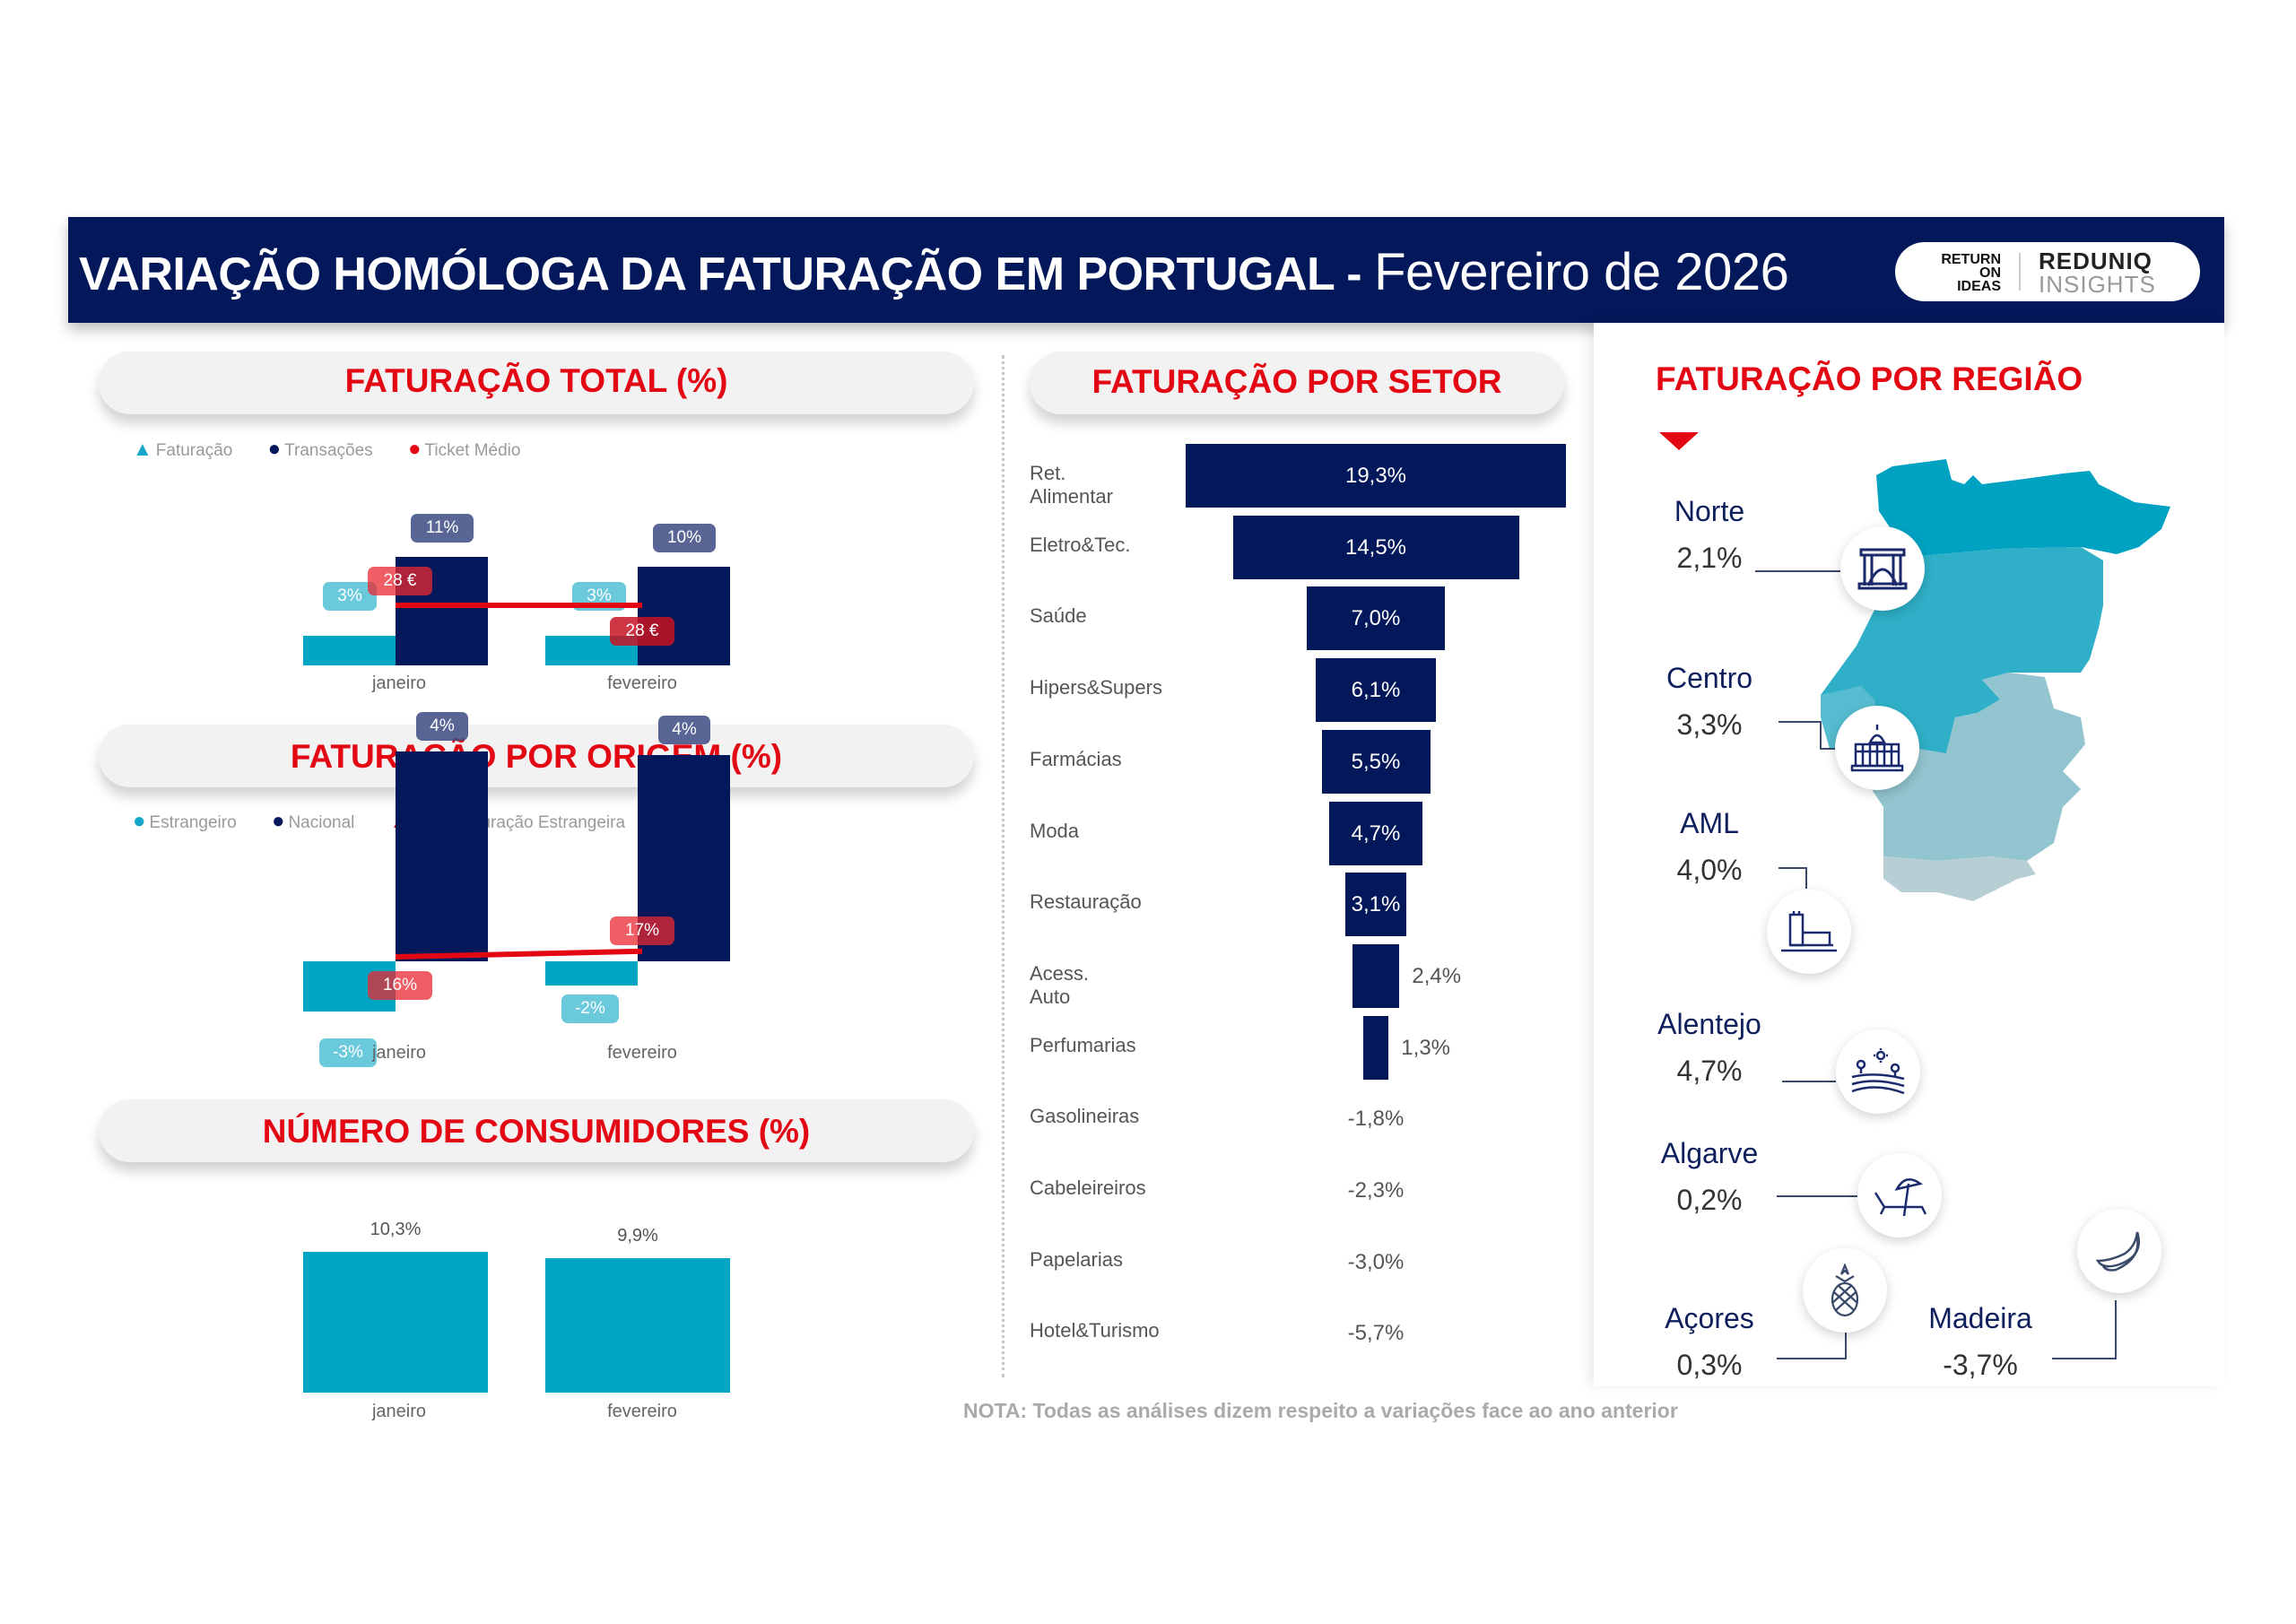 The height and width of the screenshot is (1624, 2296). Describe the element at coordinates (642, 931) in the screenshot. I see `peso-faturacao-label: 17%` at that location.